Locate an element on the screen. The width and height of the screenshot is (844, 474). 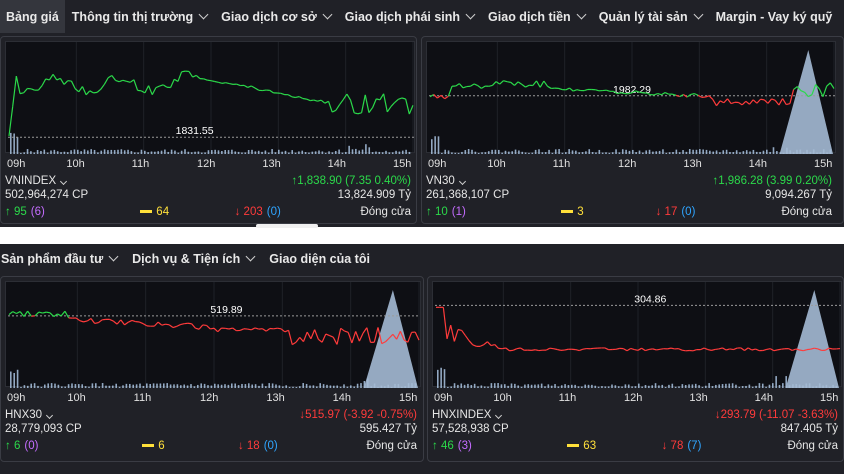
intraday-chart: 1982.29 is located at coordinates (631, 97).